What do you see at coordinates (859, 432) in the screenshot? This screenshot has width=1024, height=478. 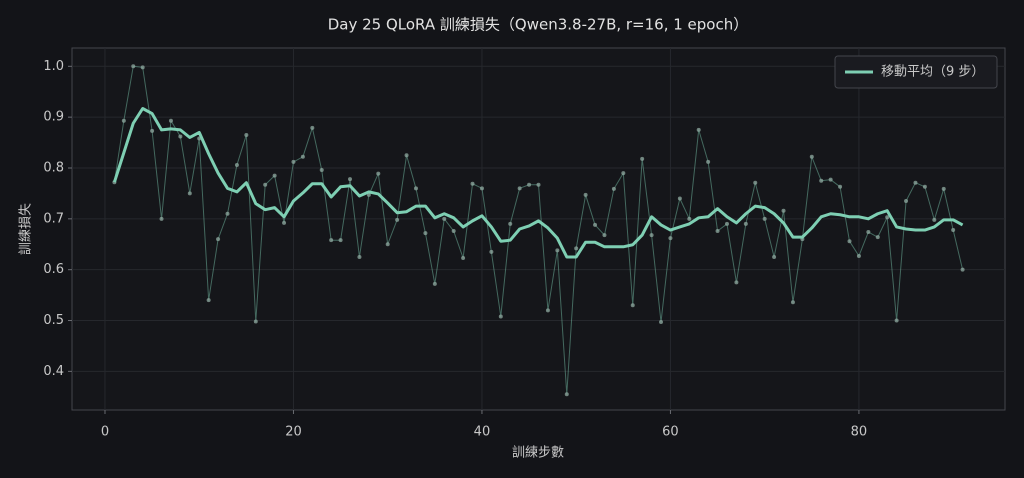 I see `x-tick-label: 80` at bounding box center [859, 432].